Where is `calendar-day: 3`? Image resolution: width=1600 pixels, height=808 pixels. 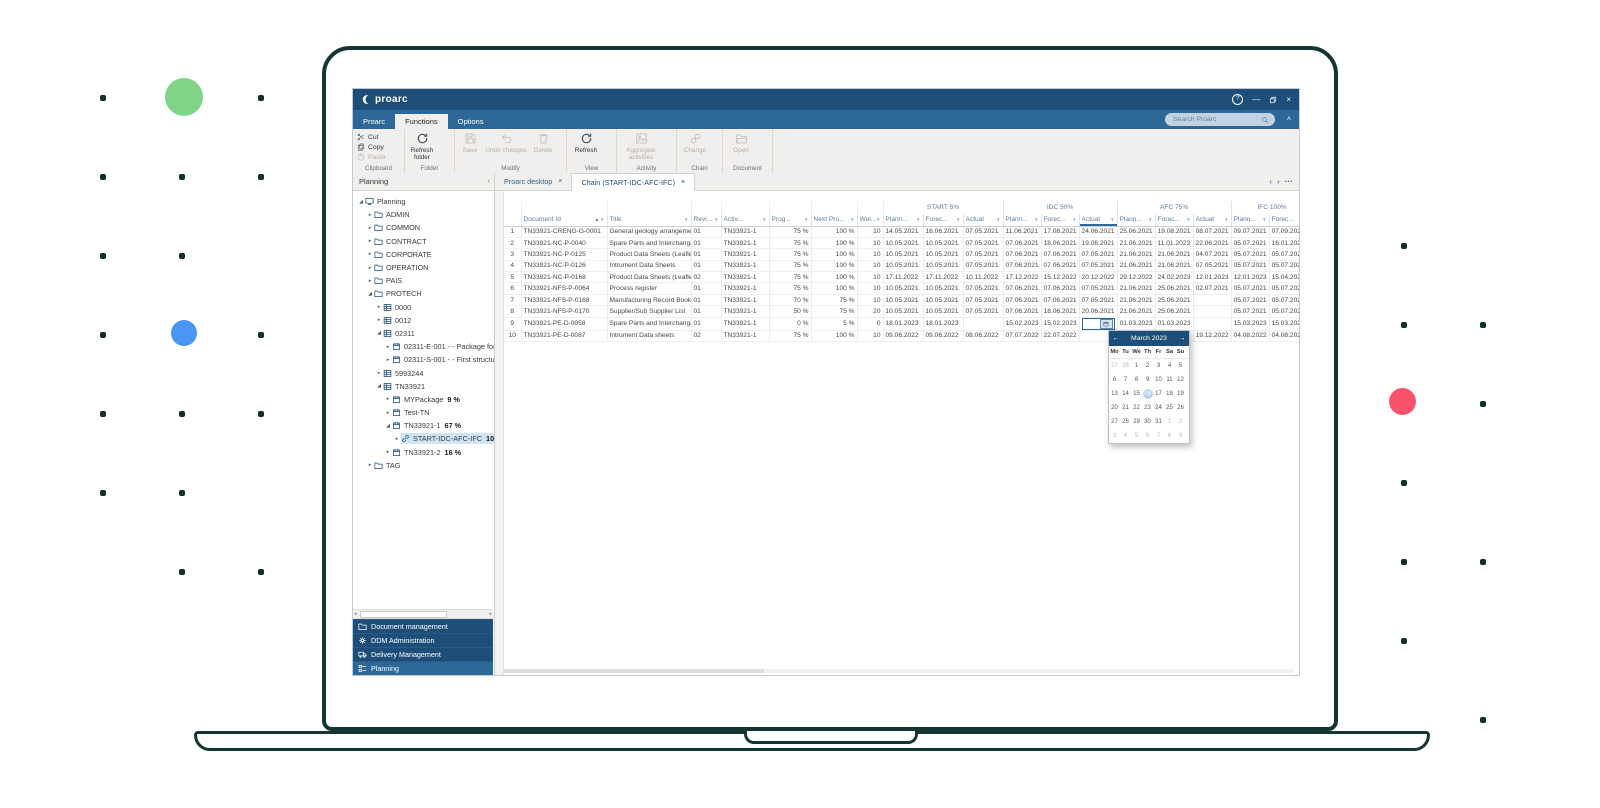
calendar-day: 3 is located at coordinates (1114, 436).